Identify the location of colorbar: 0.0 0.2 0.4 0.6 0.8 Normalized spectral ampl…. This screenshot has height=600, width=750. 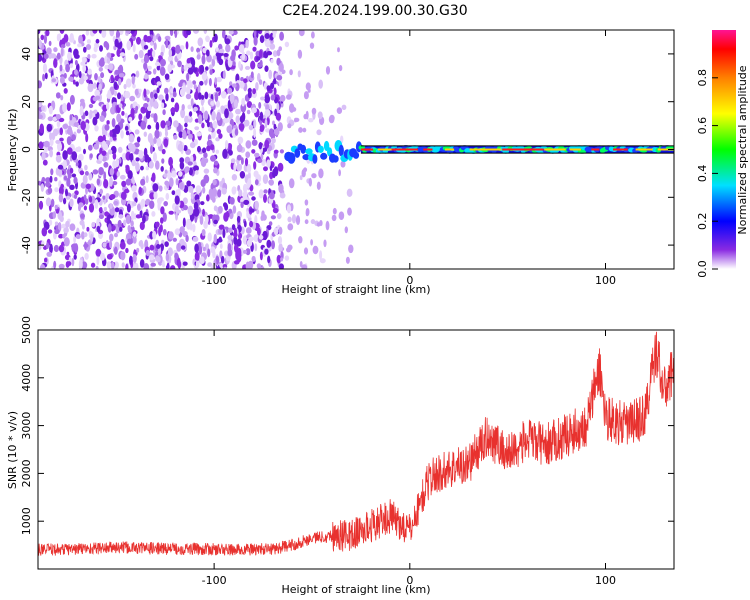
(722, 154).